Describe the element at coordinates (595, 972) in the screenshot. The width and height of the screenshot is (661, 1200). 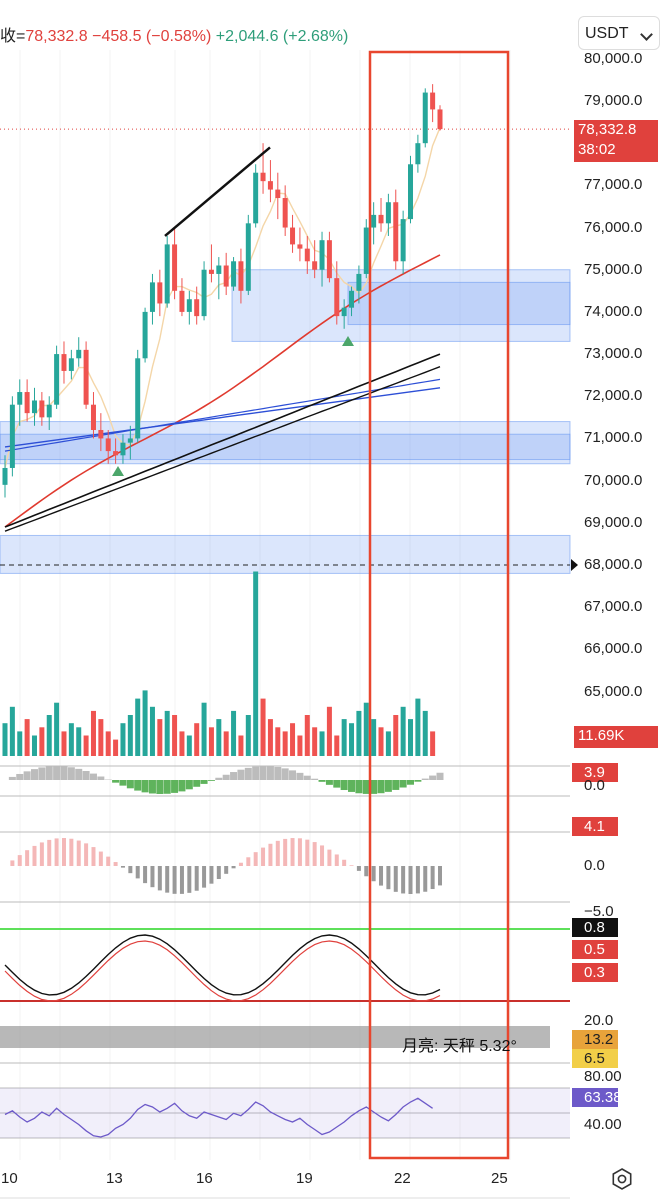
I see `indicator-value-label: 0.3` at that location.